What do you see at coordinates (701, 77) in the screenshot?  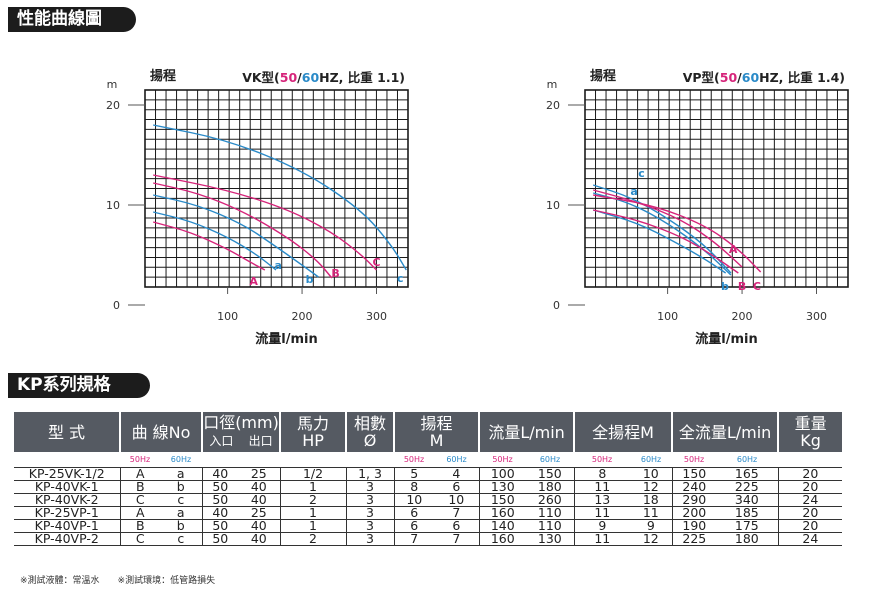 I see `chart-title-part: VP型(` at bounding box center [701, 77].